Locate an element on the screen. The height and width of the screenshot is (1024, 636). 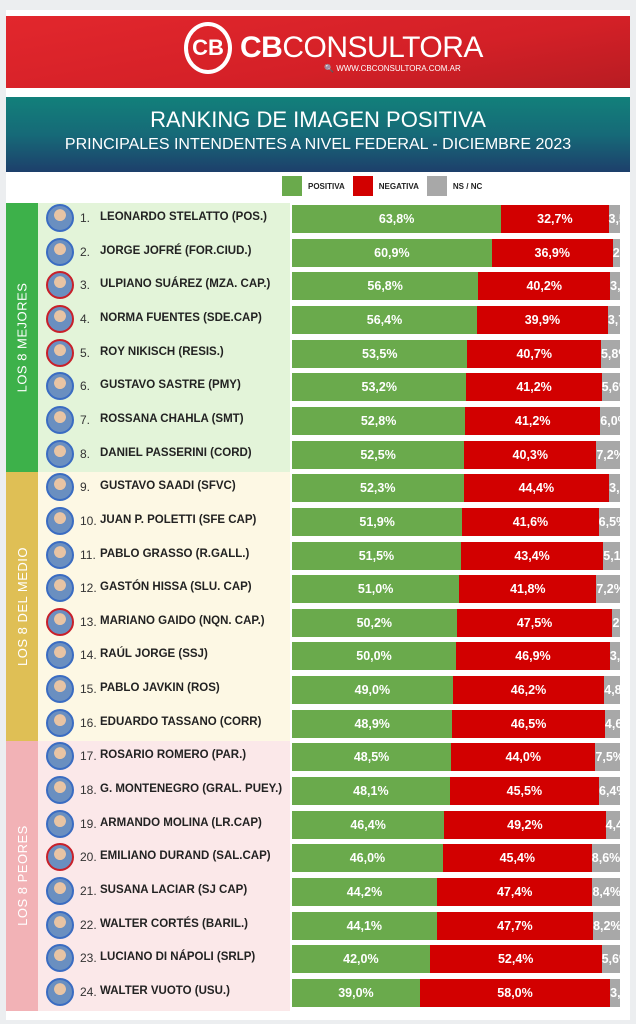
bar-neg: 32,7% is located at coordinates (555, 219).